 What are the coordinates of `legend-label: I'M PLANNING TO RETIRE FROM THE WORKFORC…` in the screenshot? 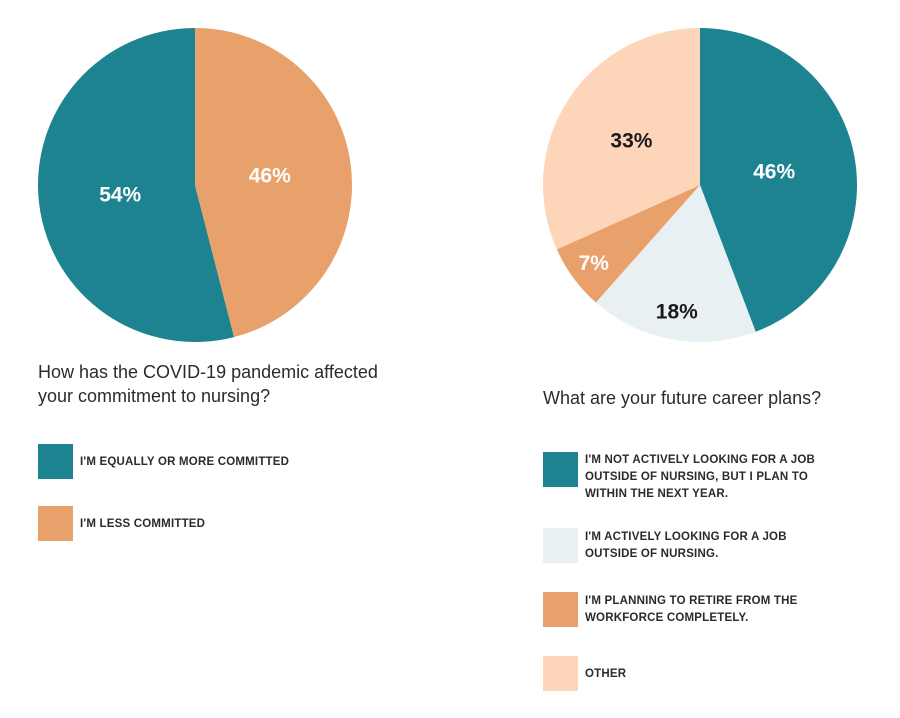 It's located at (691, 609).